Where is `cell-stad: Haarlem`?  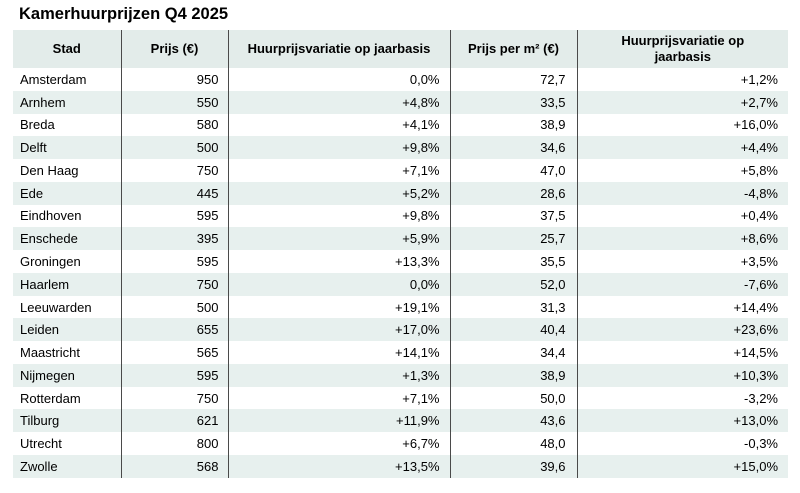
cell-stad: Haarlem is located at coordinates (67, 284).